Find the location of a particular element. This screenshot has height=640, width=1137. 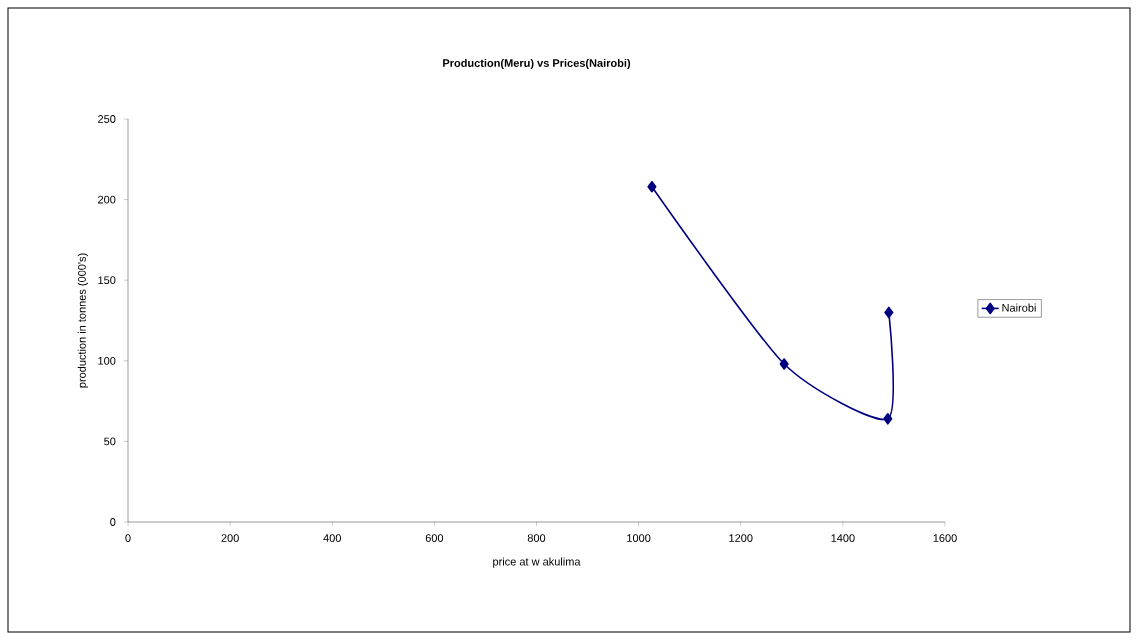

x-tick-label: 1000 is located at coordinates (639, 538).